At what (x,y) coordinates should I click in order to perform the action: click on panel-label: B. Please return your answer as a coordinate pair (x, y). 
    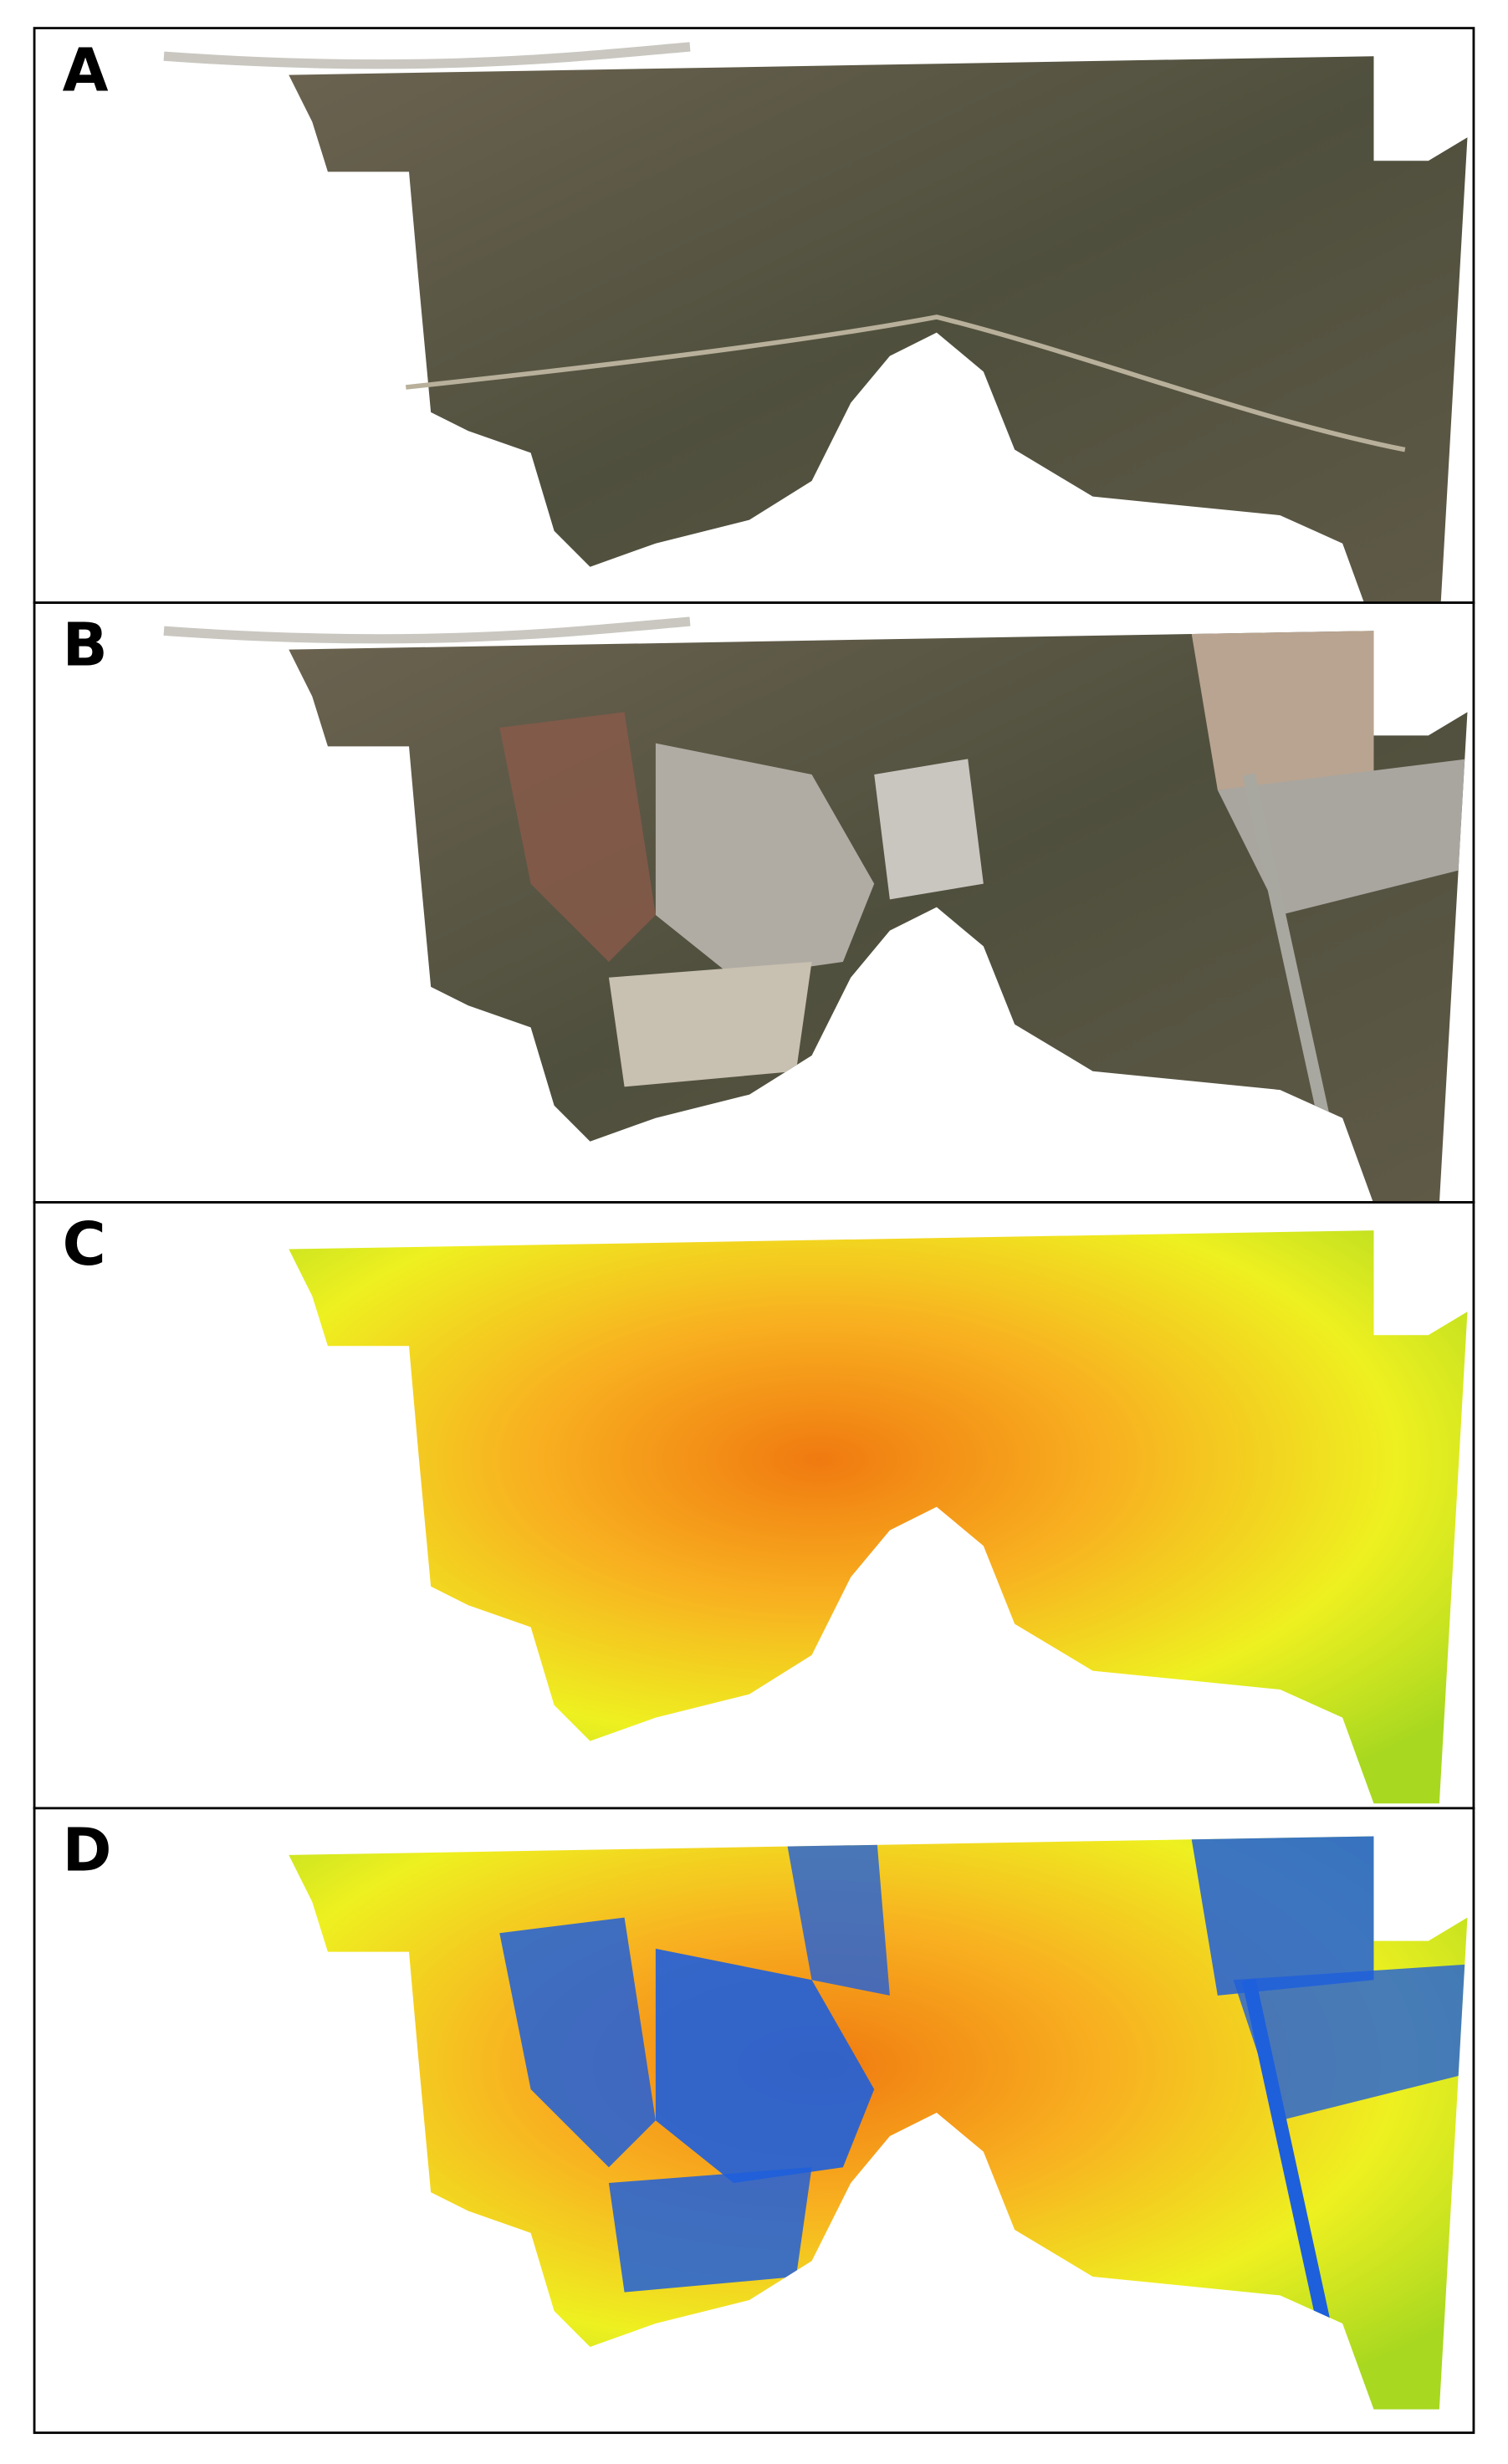
    Looking at the image, I should click on (86, 644).